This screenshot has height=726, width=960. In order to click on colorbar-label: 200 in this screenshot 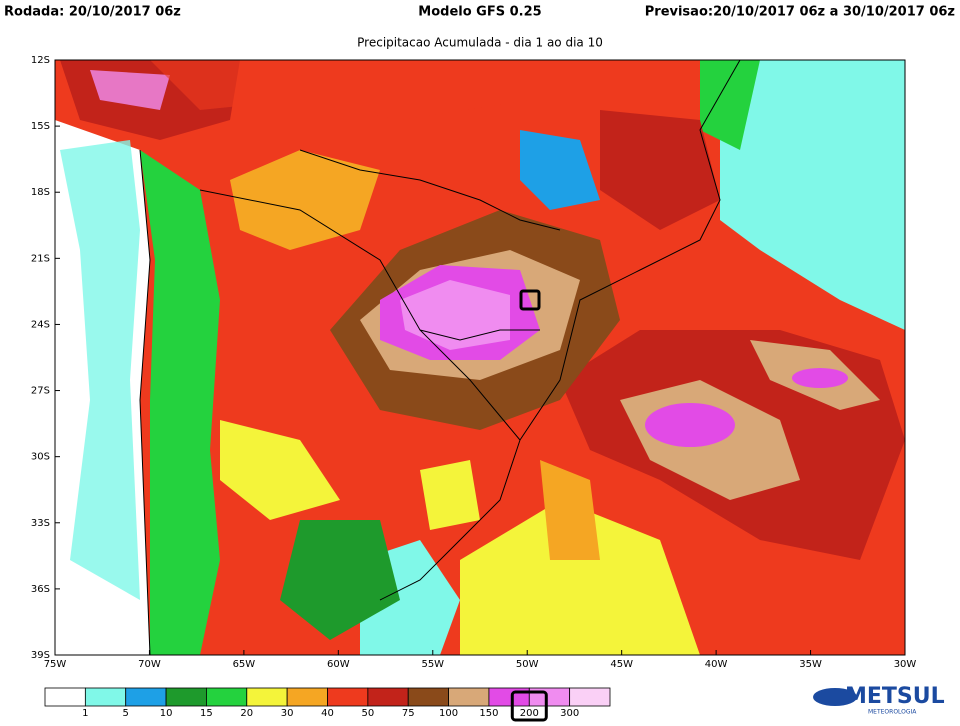, I will do `click(529, 713)`.